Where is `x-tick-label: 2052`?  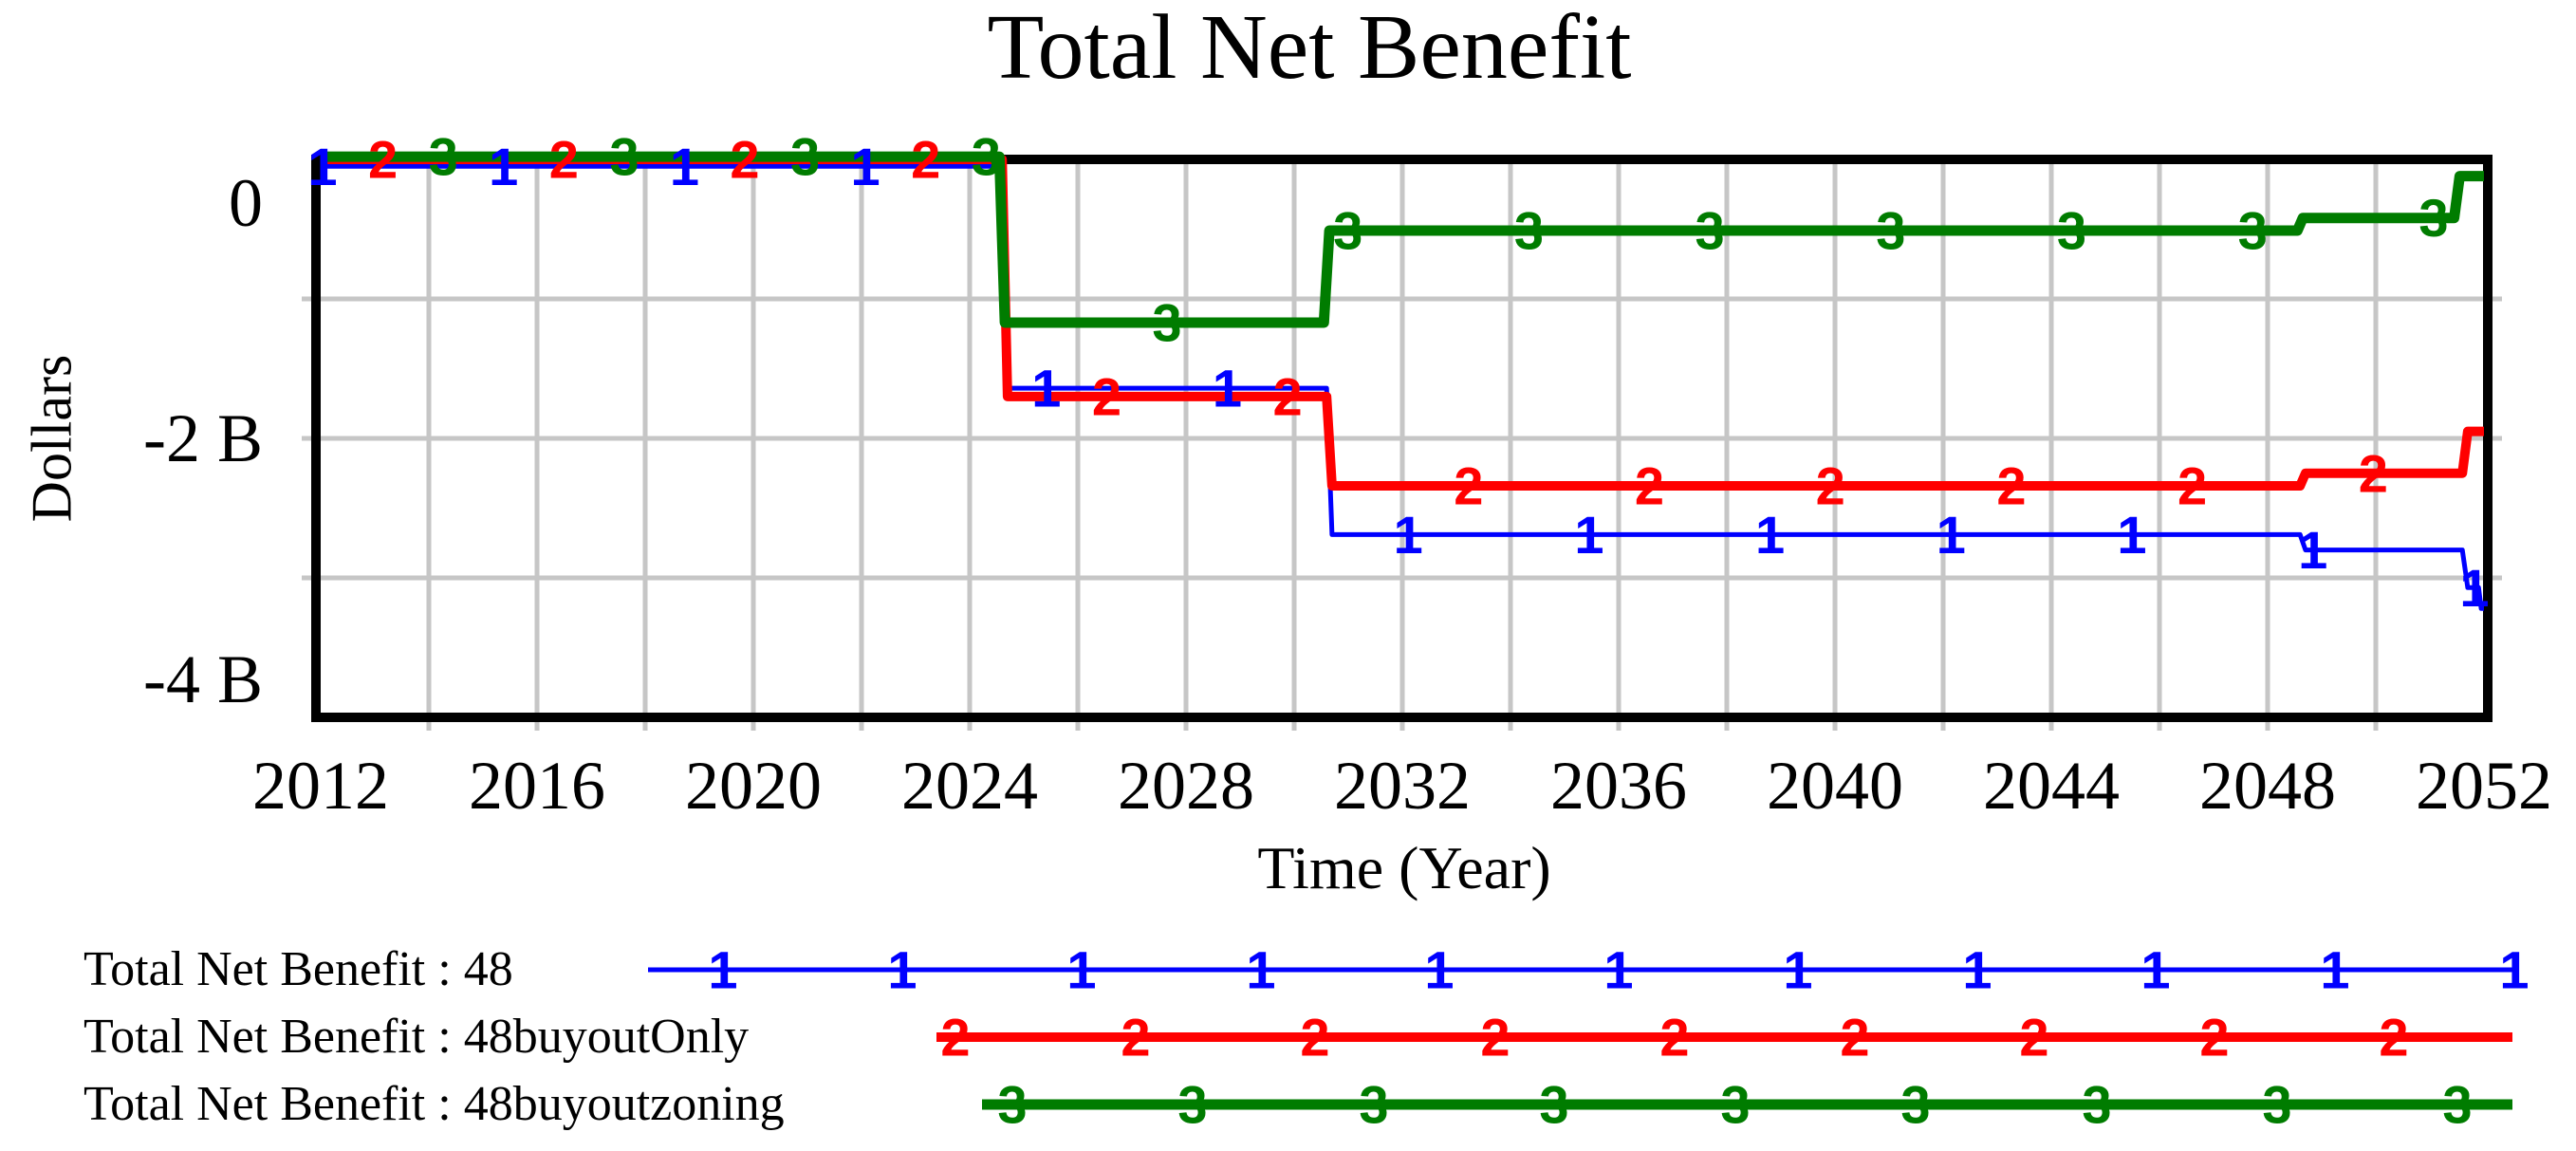
x-tick-label: 2052 is located at coordinates (2484, 786).